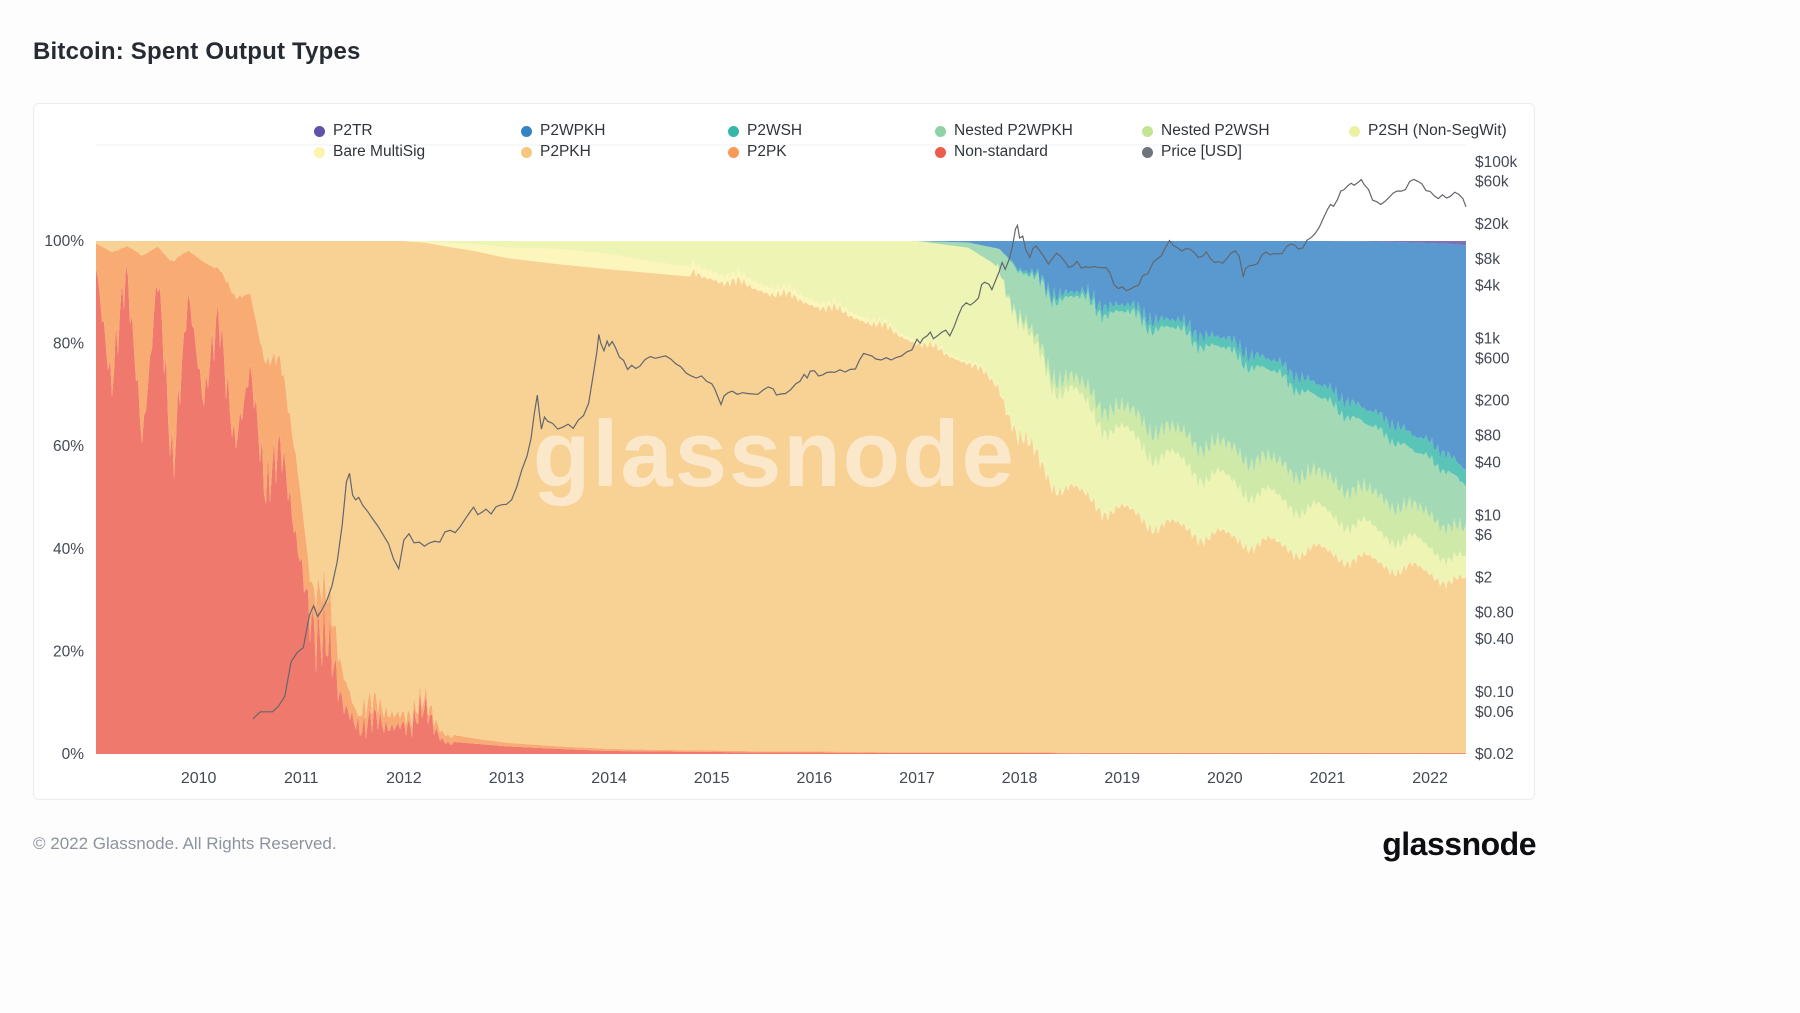 The image size is (1800, 1013). I want to click on right-axis-label: $4k, so click(1487, 286).